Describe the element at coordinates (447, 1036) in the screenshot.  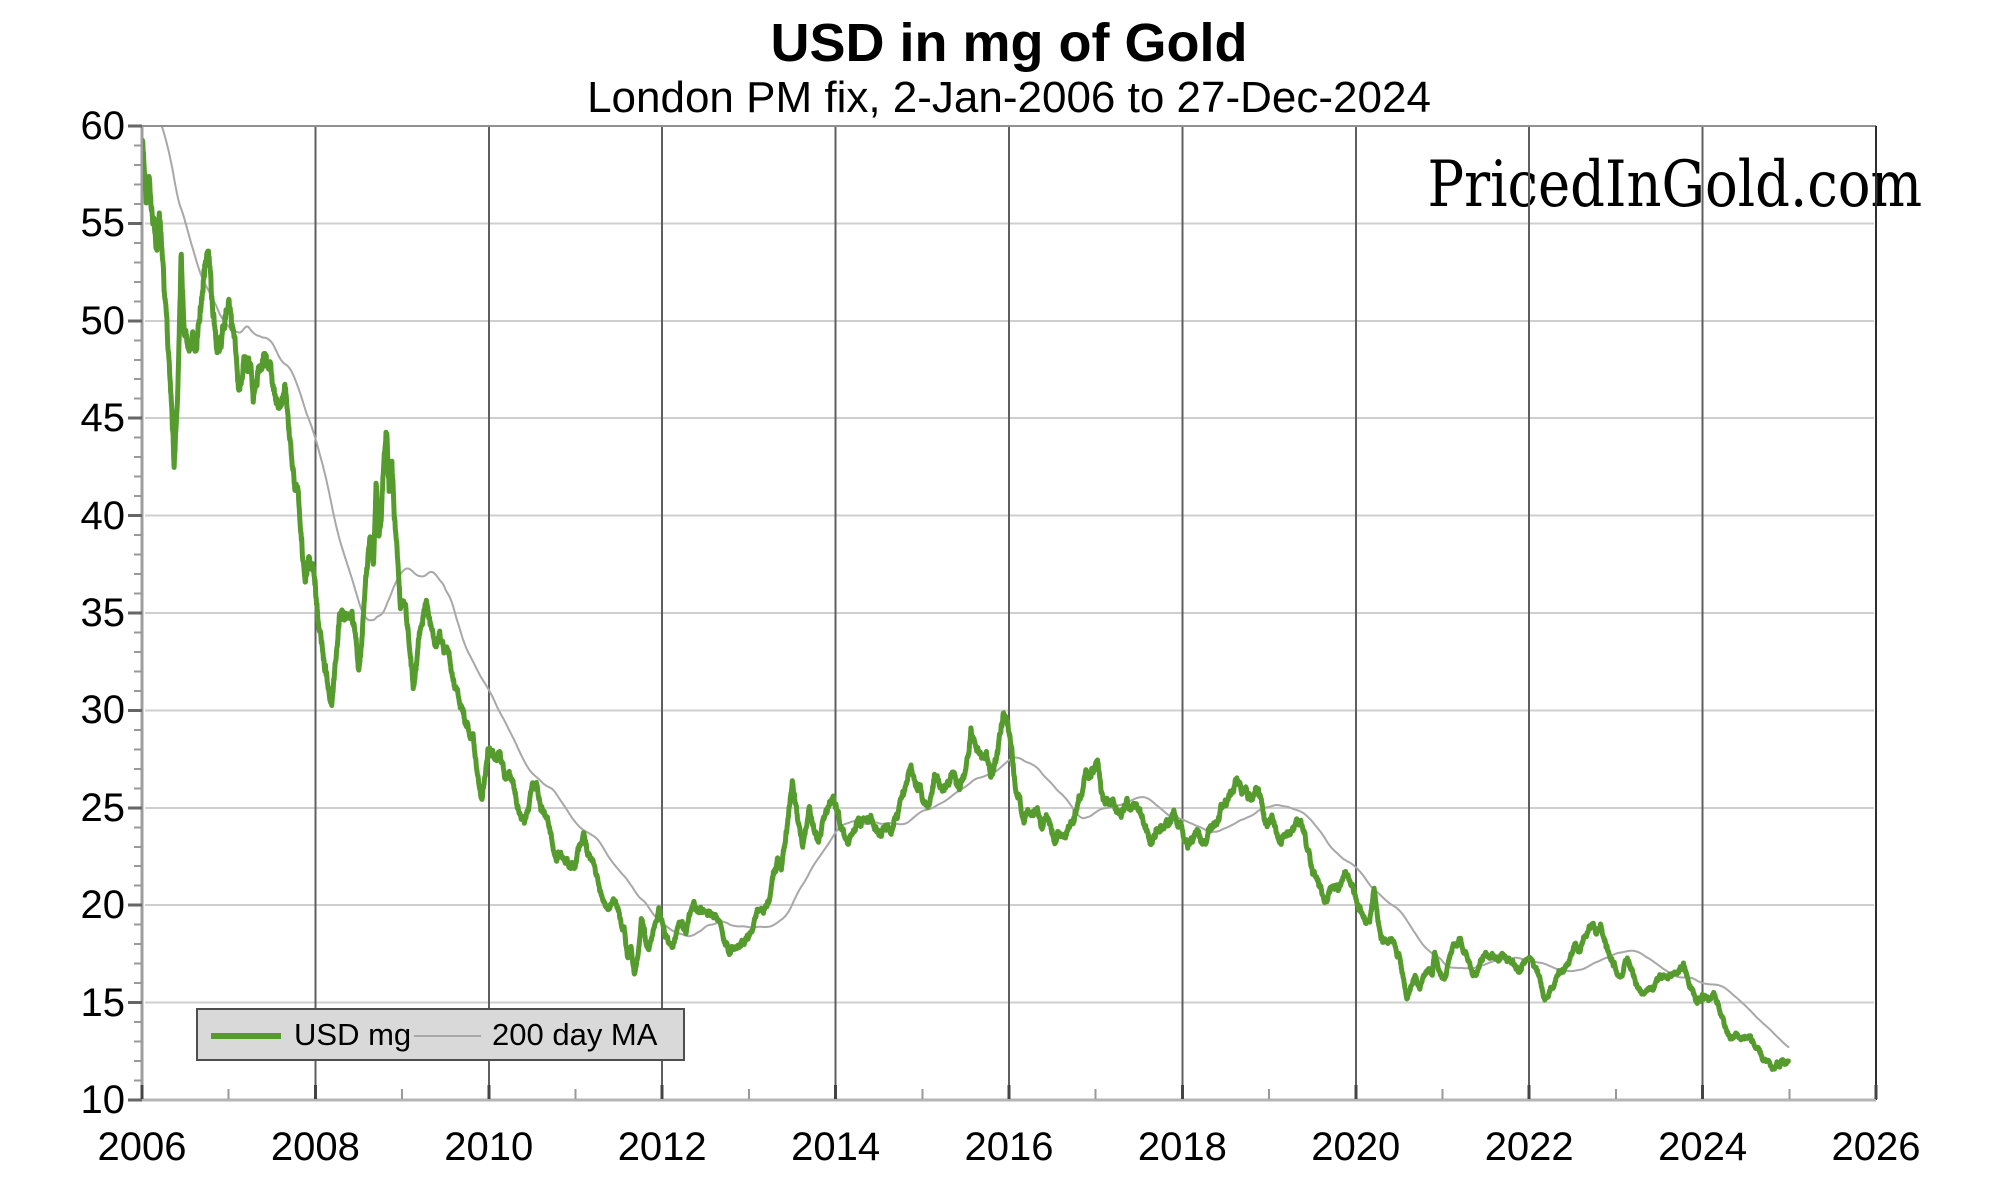
I see `legend-swatch-200-day-ma` at that location.